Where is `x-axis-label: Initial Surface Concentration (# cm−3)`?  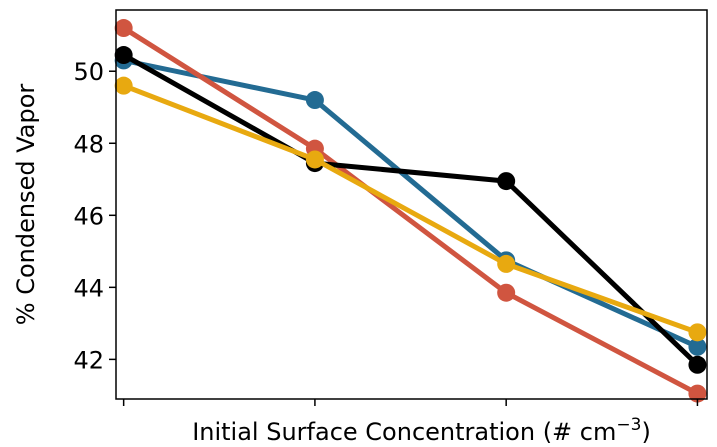 x-axis-label: Initial Surface Concentration (# cm−3) is located at coordinates (421, 430).